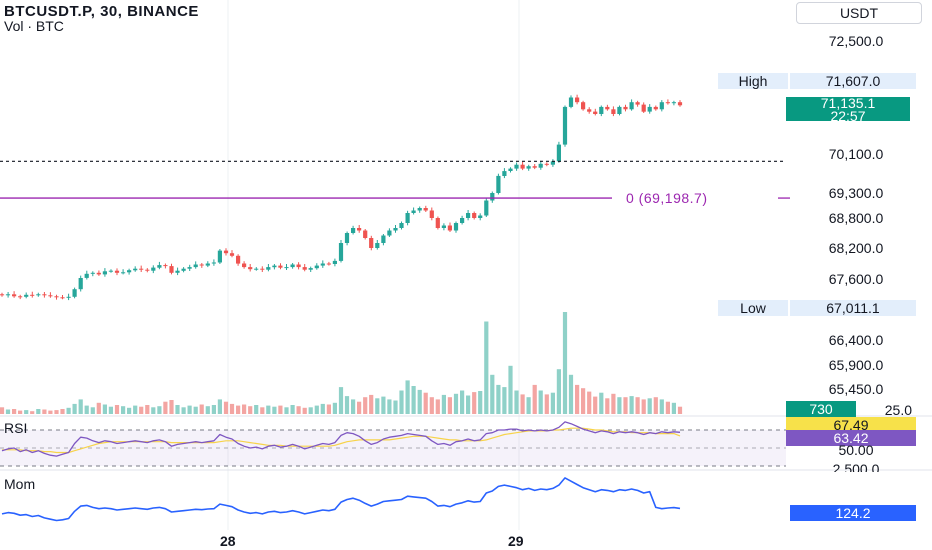  I want to click on level-lines: 0 (69,198.7), so click(395, 183).